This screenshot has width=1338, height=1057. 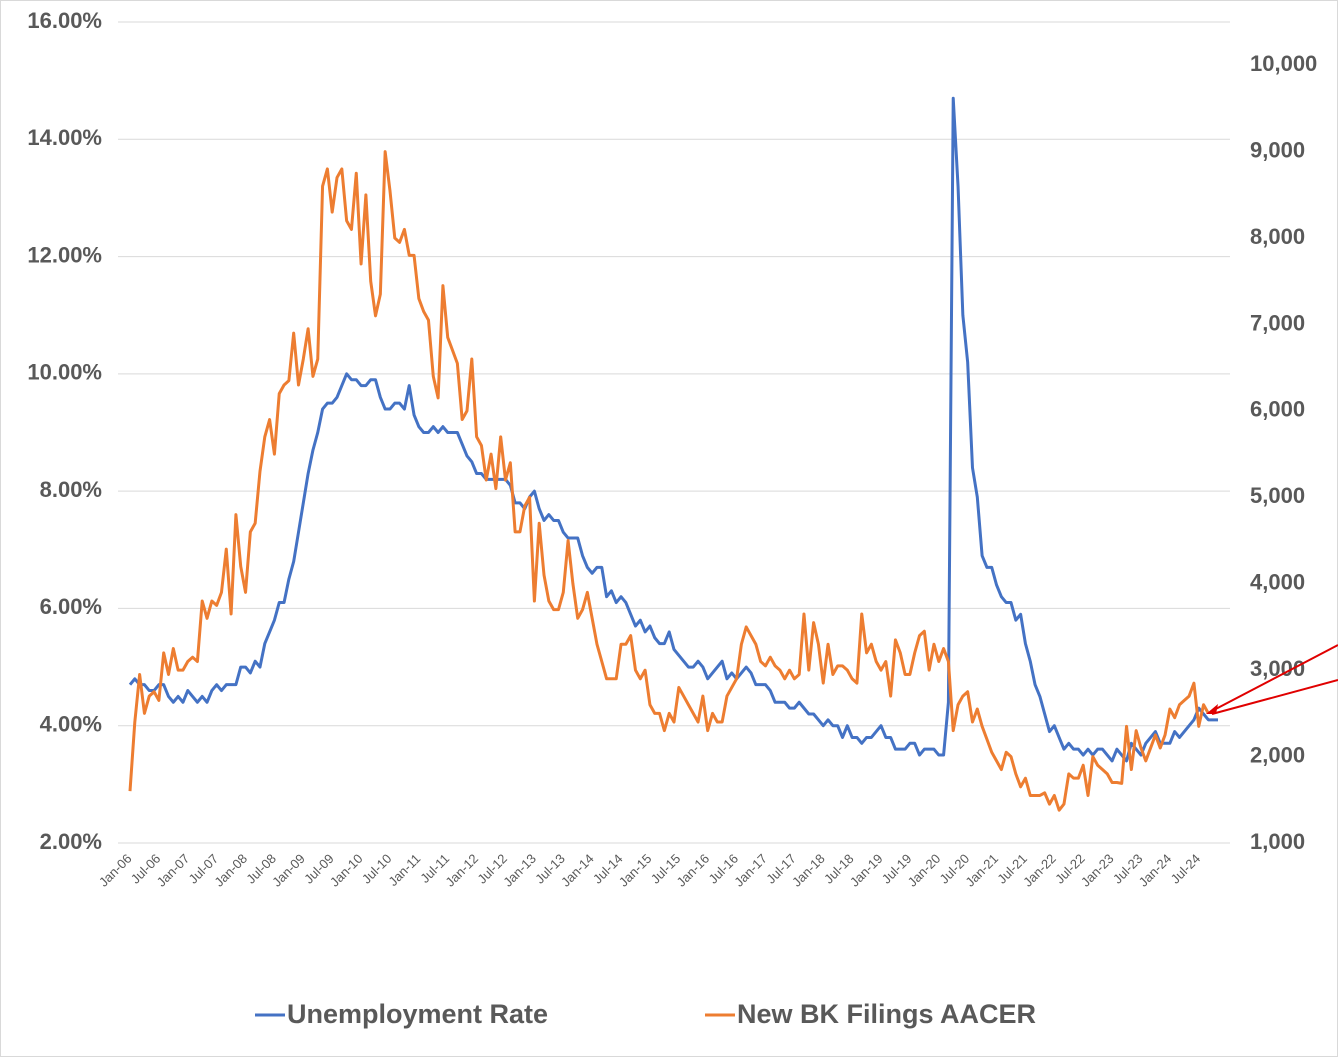 What do you see at coordinates (71, 841) in the screenshot?
I see `y-tick-label: 2.00%` at bounding box center [71, 841].